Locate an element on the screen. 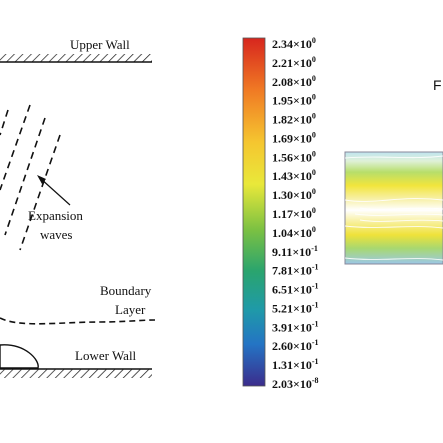 This screenshot has width=443, height=443. colorbar-label: 1.95×100 is located at coordinates (294, 100).